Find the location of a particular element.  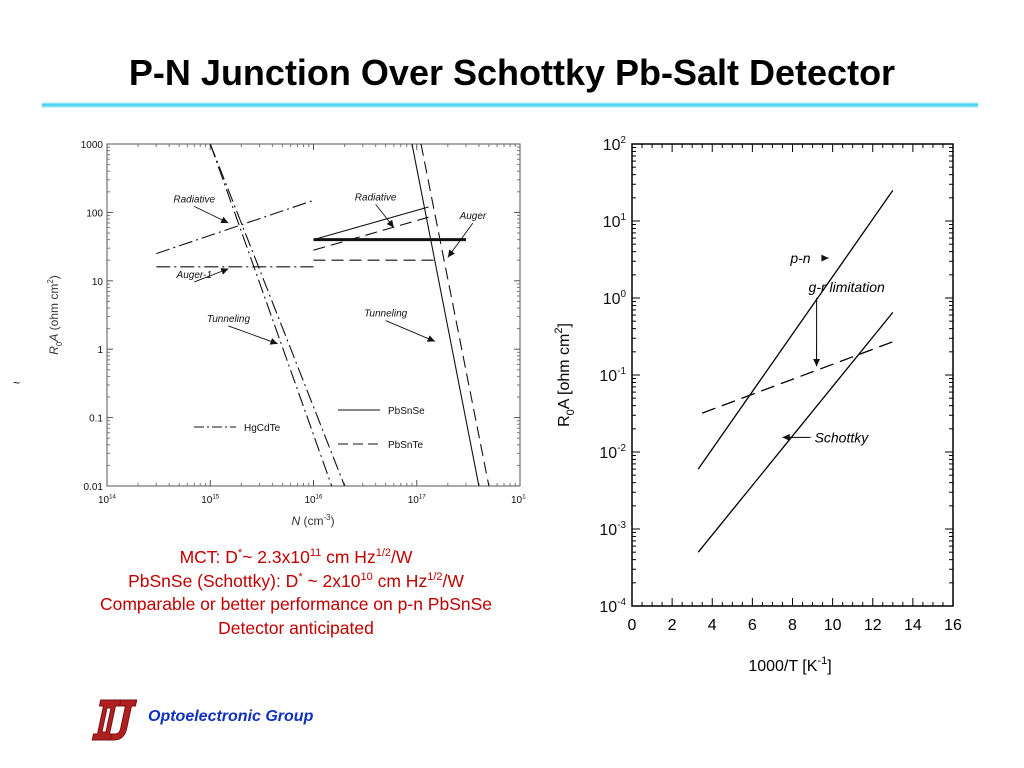

note-mct-detectivity: MCT: D*~ 2.3x1011 cm Hz1/2/W is located at coordinates (296, 557).